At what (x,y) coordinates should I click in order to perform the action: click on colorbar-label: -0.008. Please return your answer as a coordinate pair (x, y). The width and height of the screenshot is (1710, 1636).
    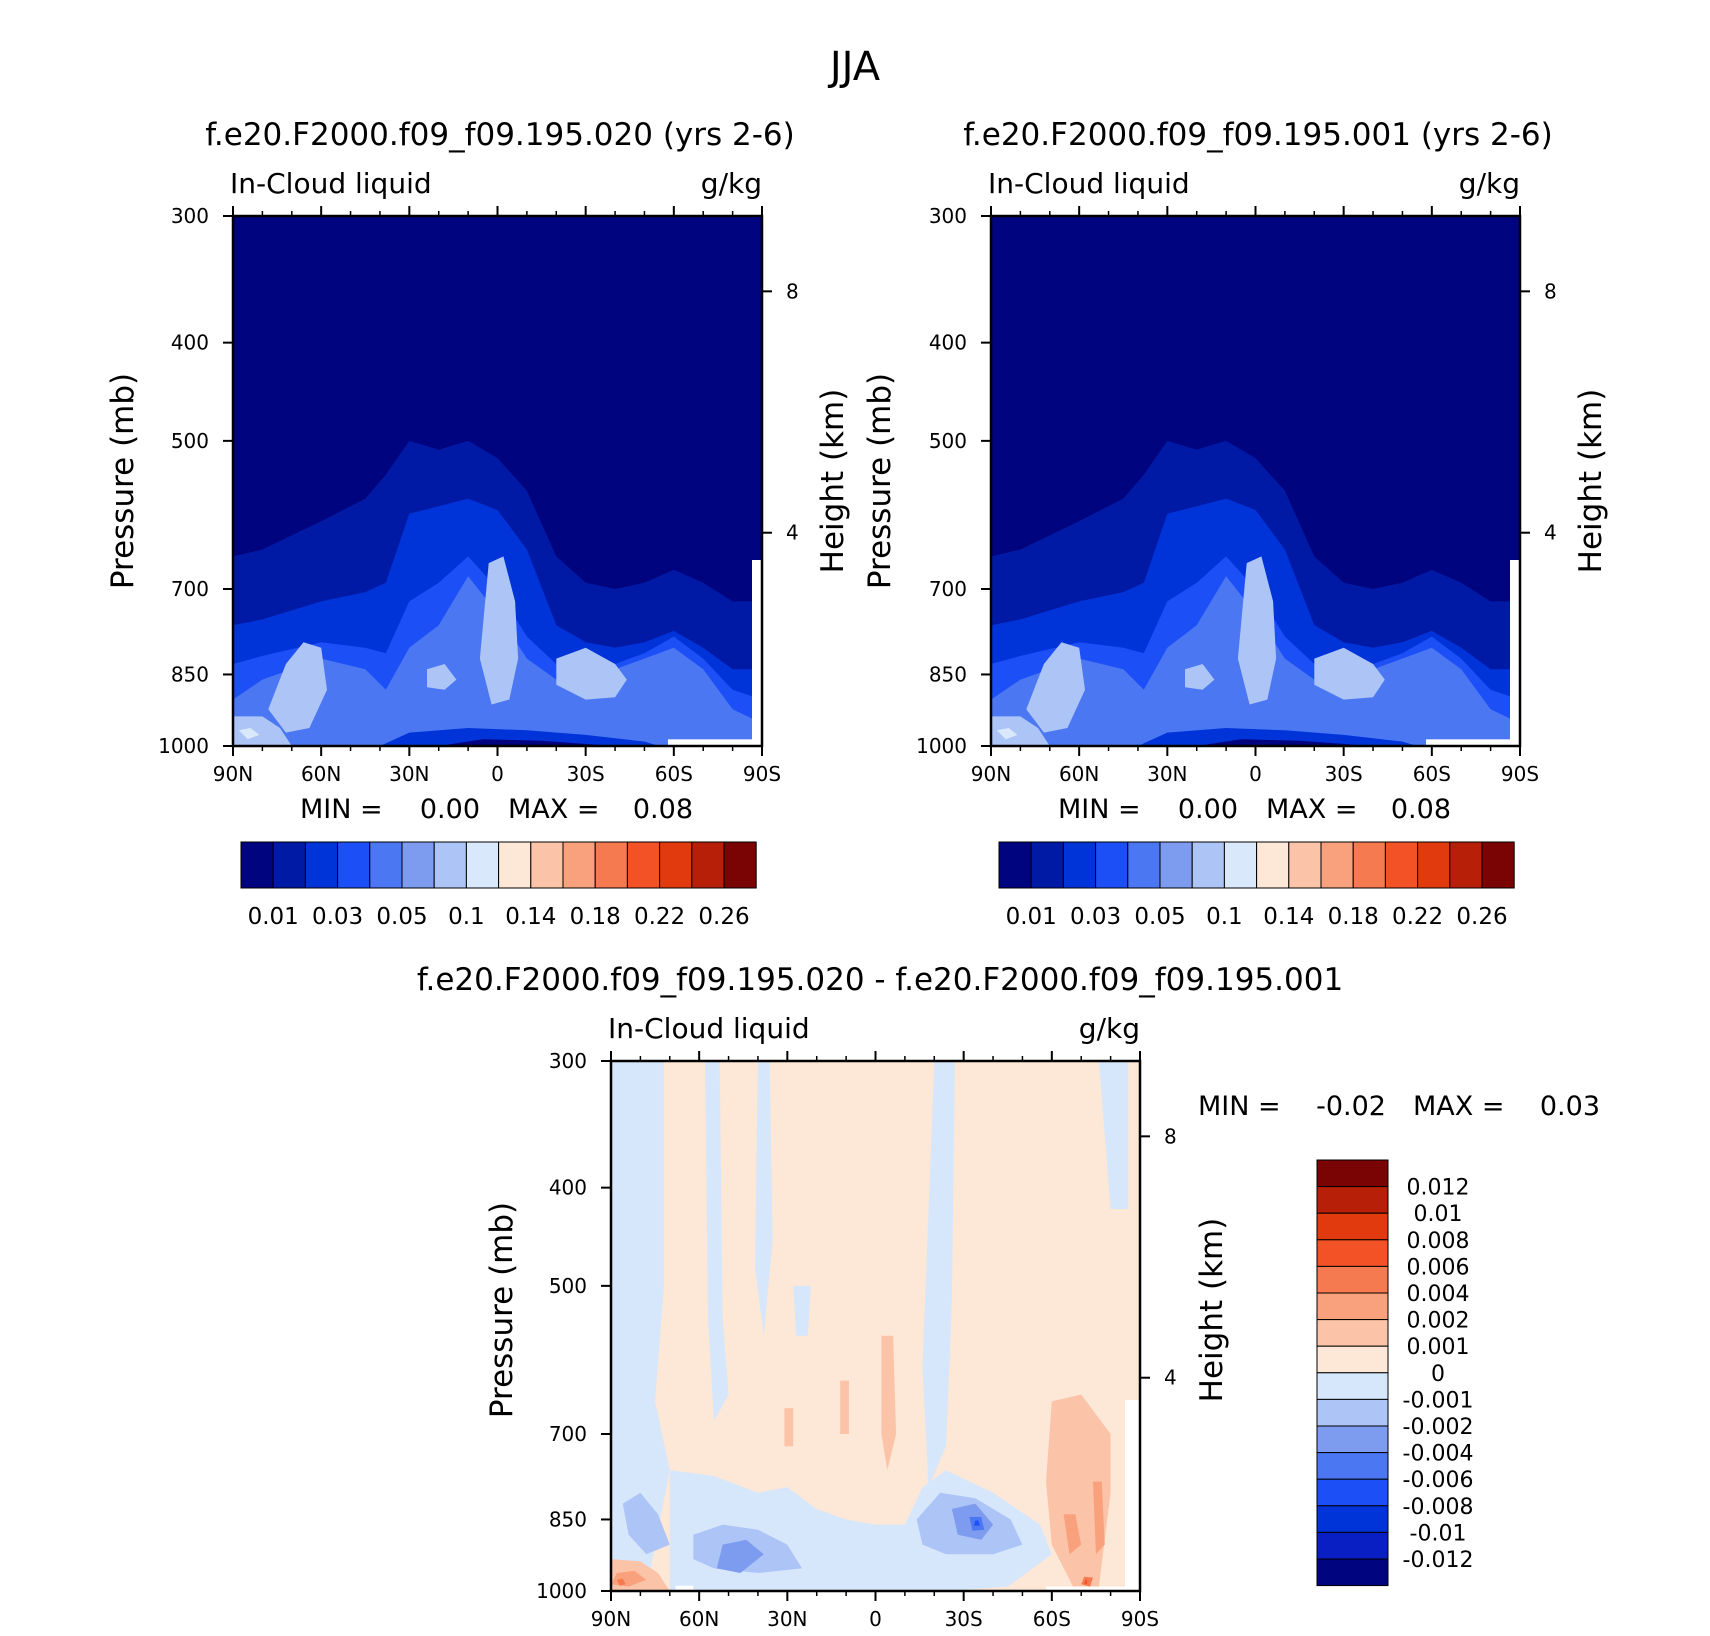
    Looking at the image, I should click on (1438, 1507).